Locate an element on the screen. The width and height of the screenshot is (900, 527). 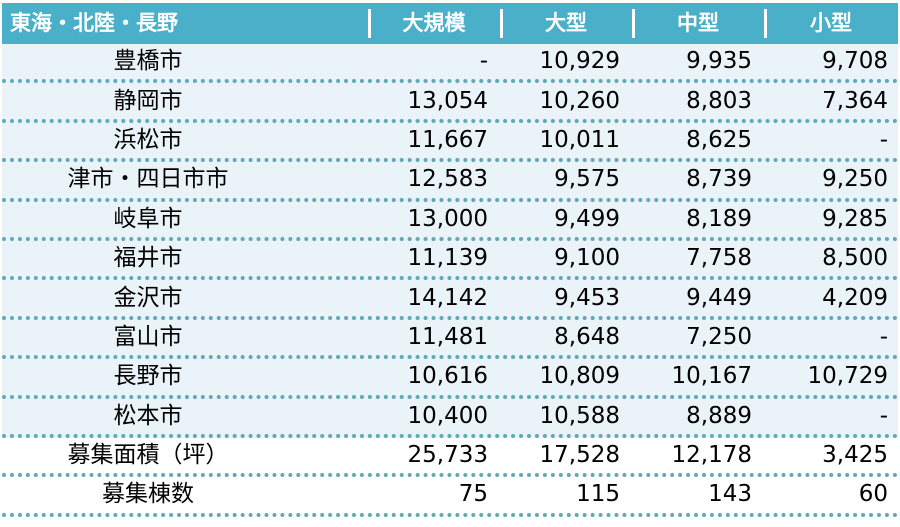
cell-medium: 8,803 is located at coordinates (719, 100).